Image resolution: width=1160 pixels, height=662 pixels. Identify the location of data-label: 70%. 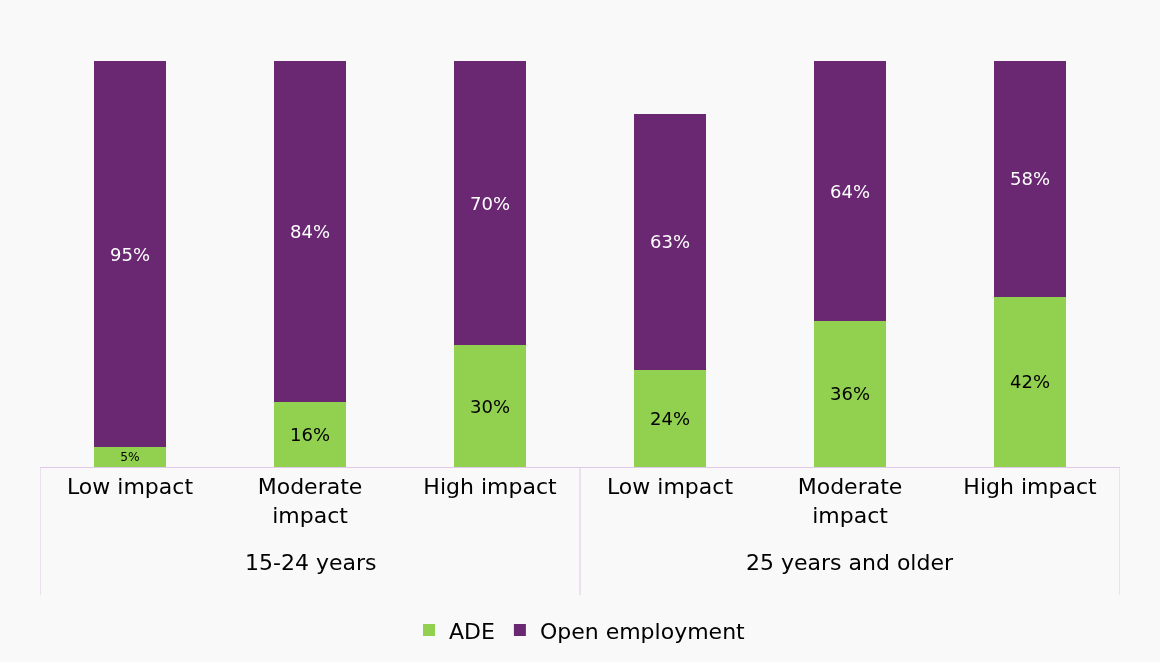
(490, 203).